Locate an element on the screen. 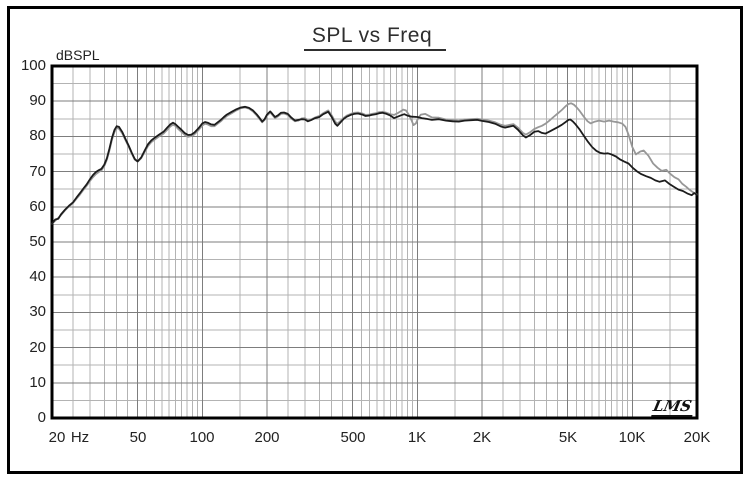  chart-title-text: SPL vs Freq is located at coordinates (375, 37).